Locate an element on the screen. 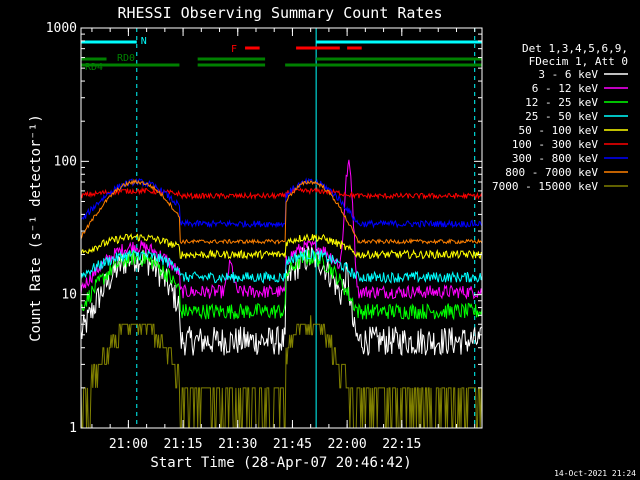  flag-label: F is located at coordinates (234, 49).